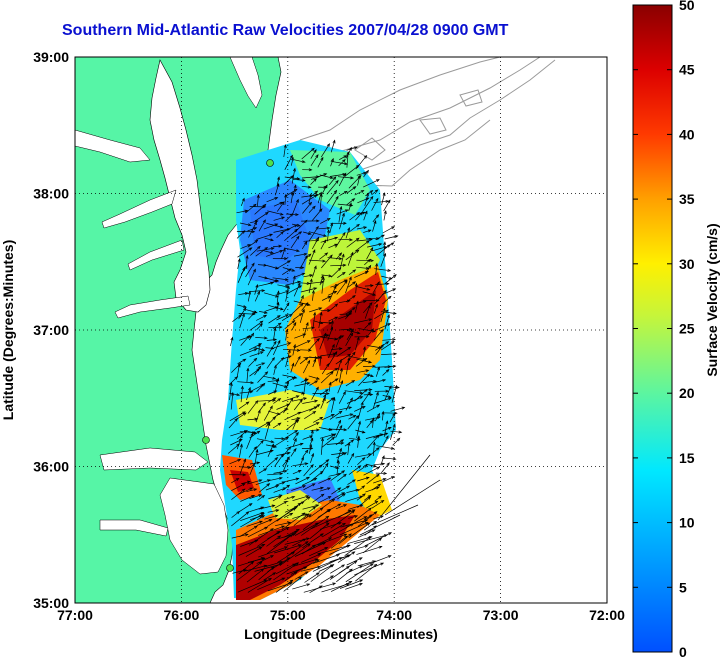 This screenshot has height=659, width=724. I want to click on pamlico-river, so click(134, 528).